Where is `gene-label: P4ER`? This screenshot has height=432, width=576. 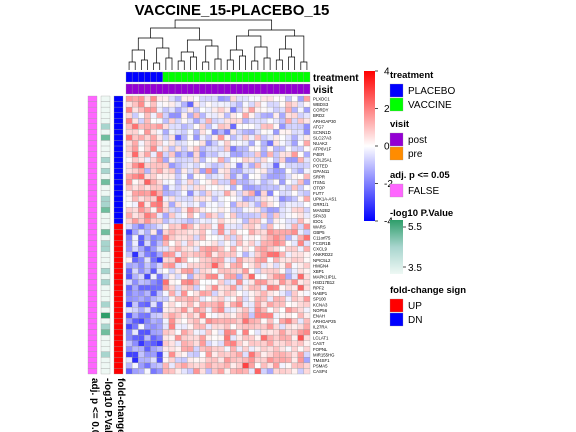 gene-label: P4ER is located at coordinates (318, 154).